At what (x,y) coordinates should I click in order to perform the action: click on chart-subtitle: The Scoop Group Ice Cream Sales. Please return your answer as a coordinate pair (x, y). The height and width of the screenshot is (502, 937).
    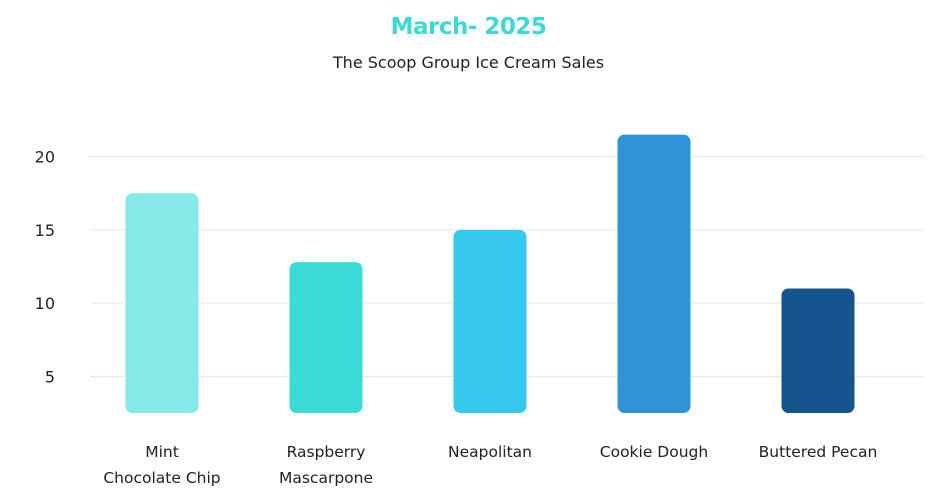
    Looking at the image, I should click on (468, 62).